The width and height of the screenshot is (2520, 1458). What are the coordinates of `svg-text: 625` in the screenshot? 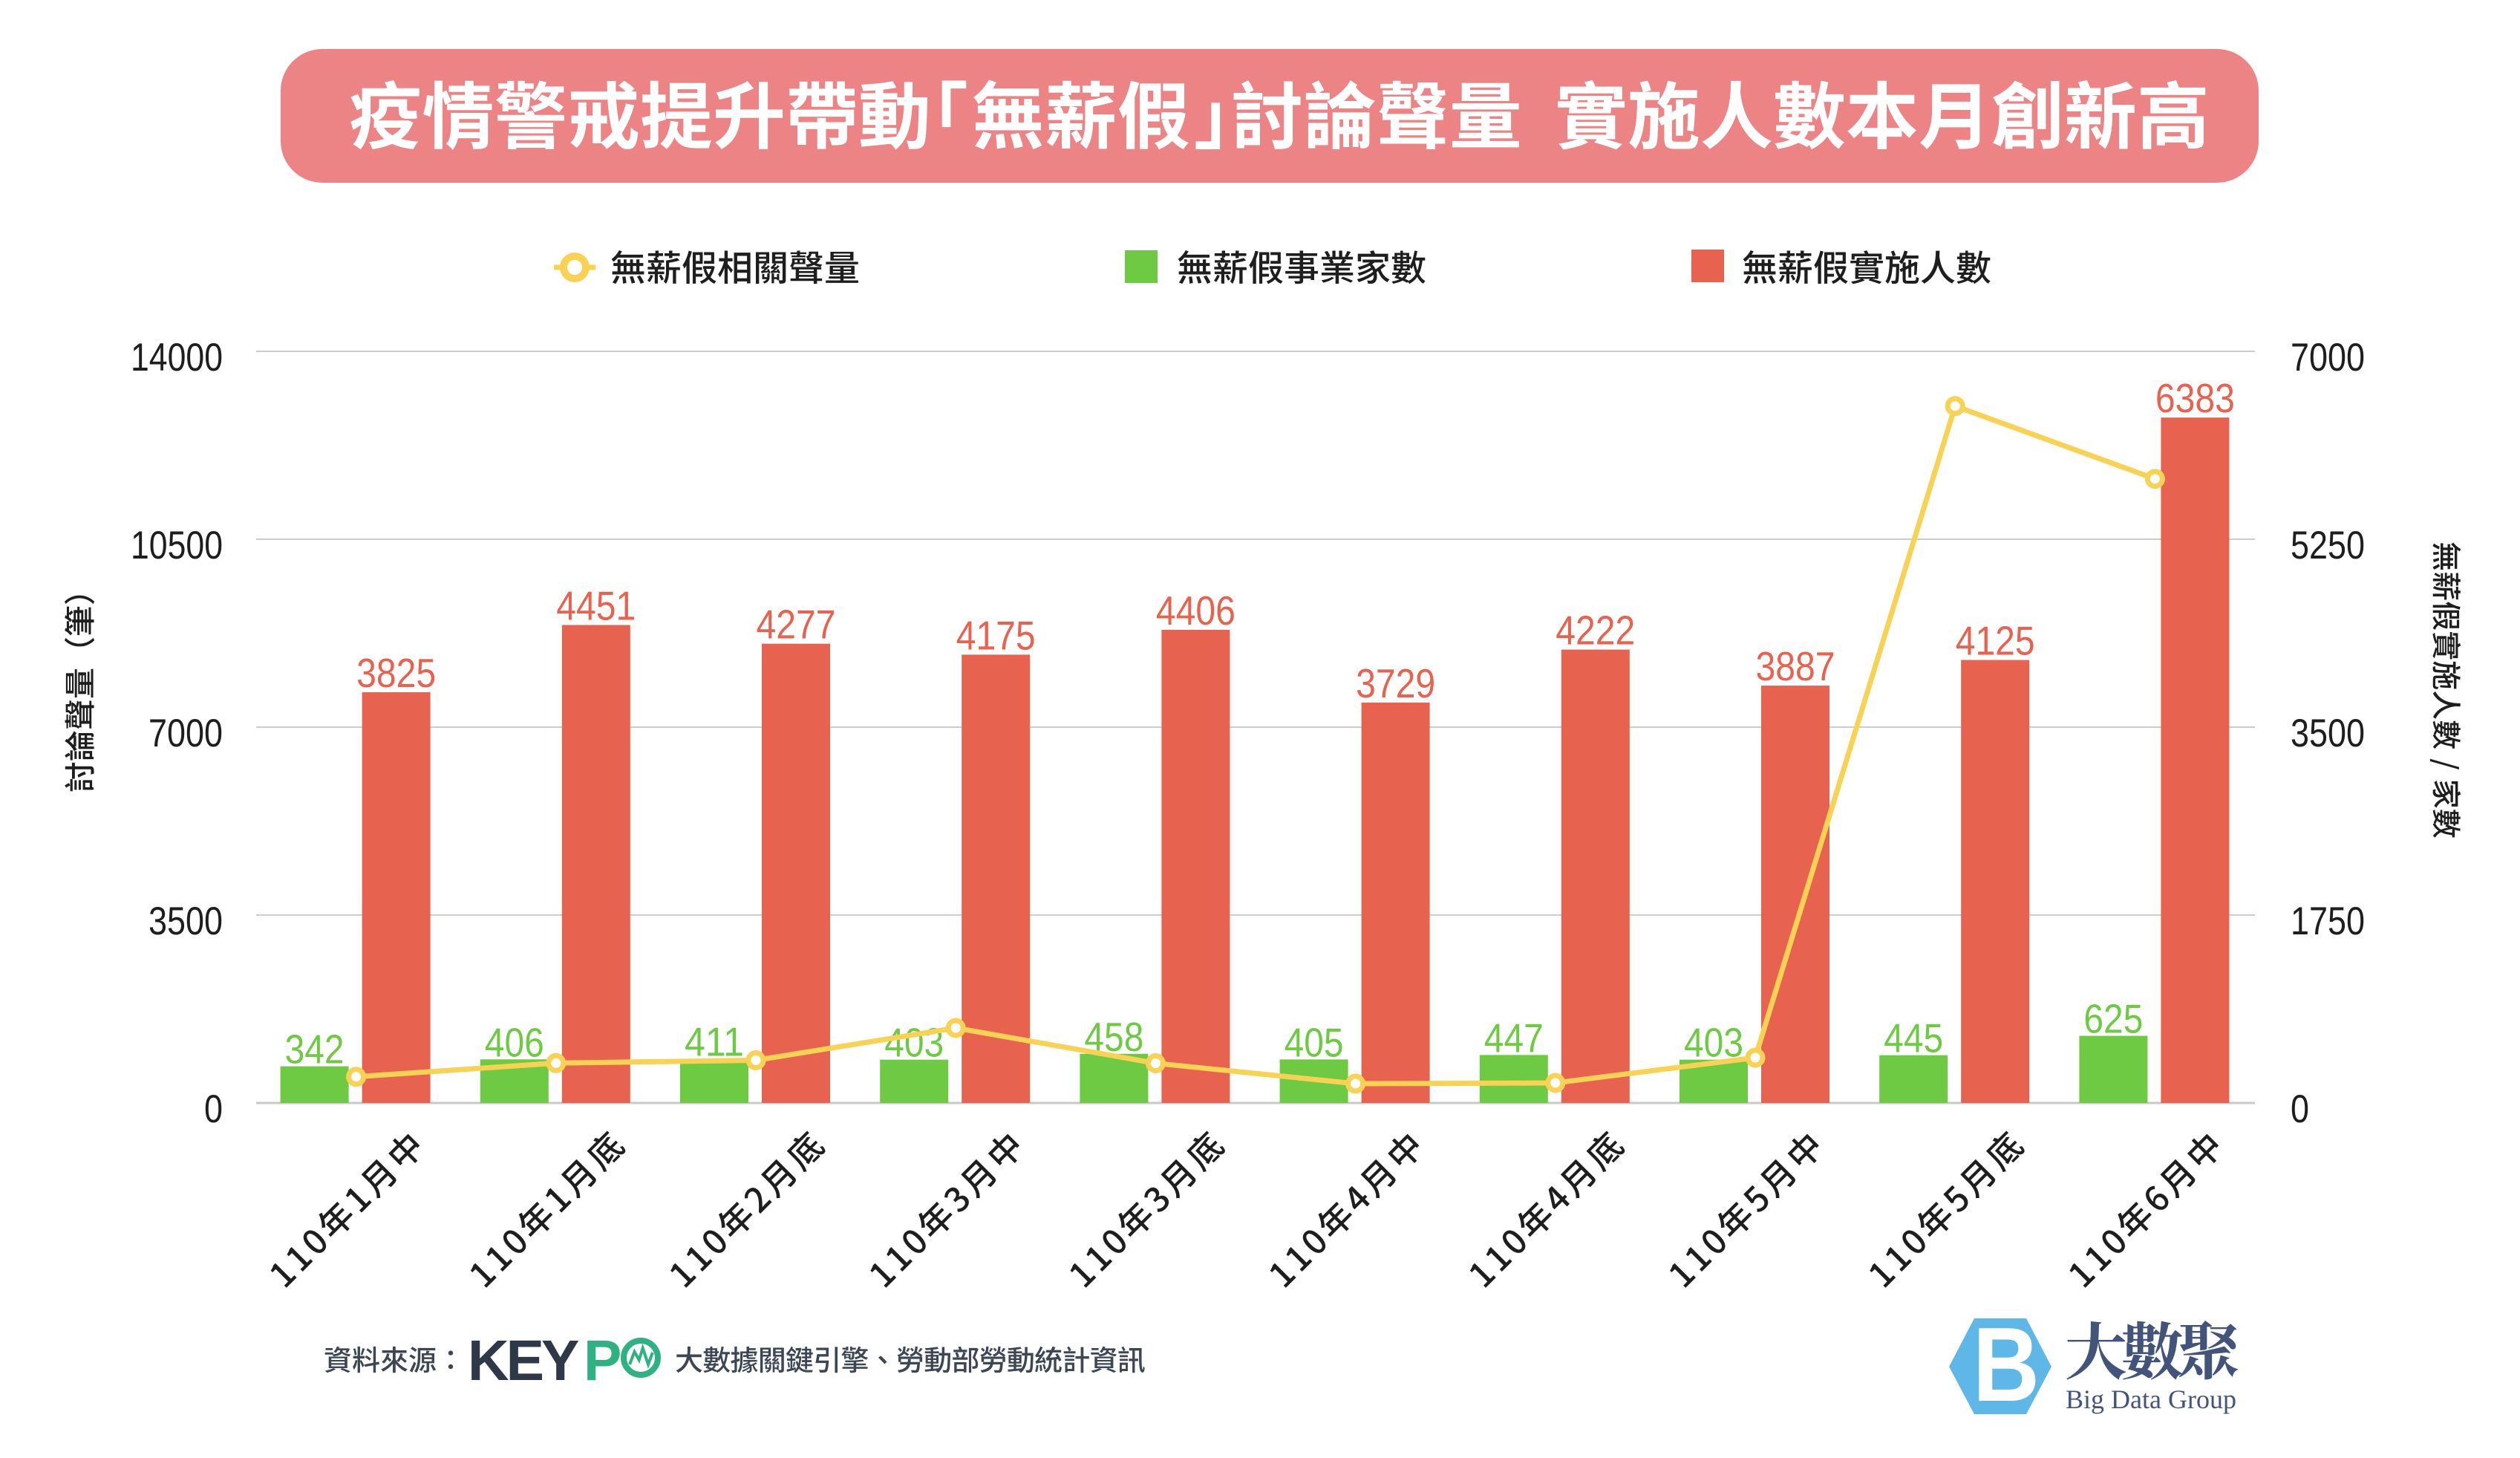 It's located at (2113, 1019).